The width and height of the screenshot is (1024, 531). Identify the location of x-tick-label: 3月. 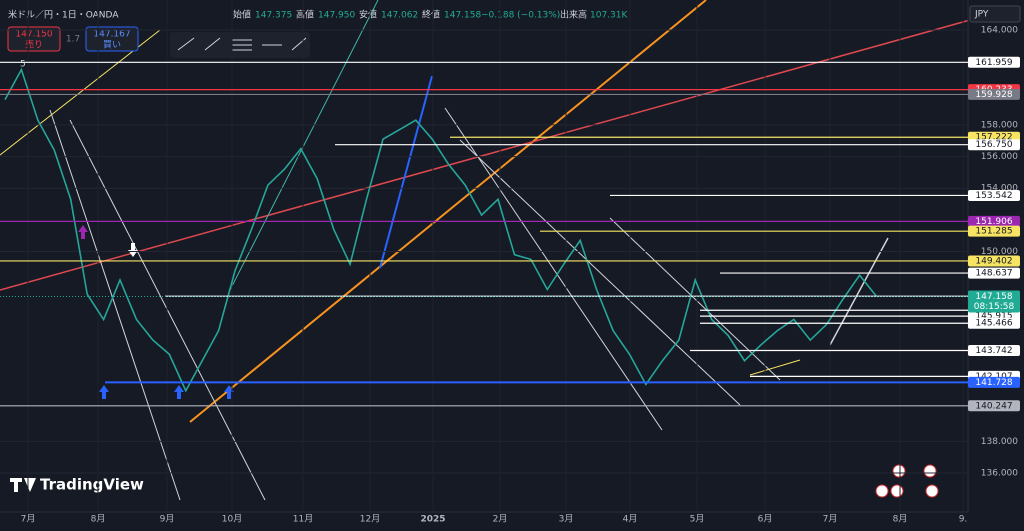
(566, 519).